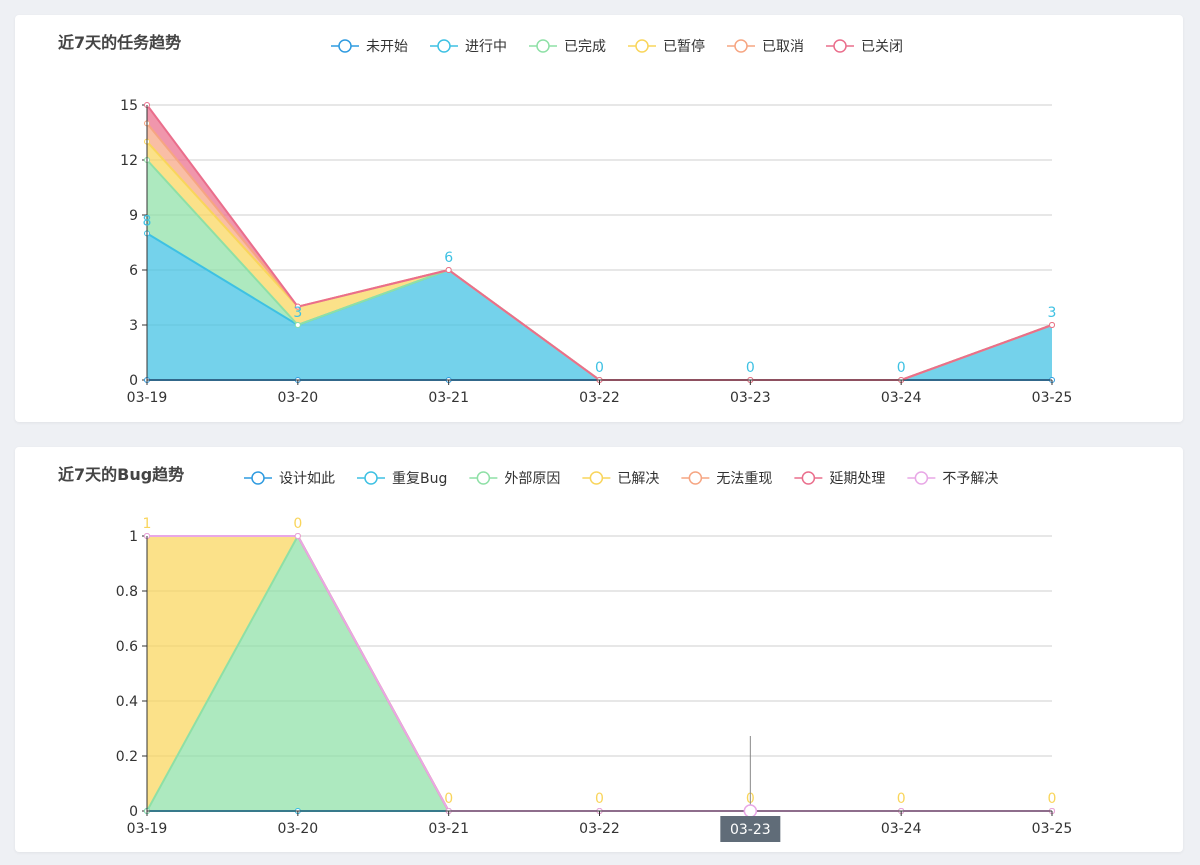 This screenshot has width=1200, height=865. I want to click on data-label: 6, so click(448, 258).